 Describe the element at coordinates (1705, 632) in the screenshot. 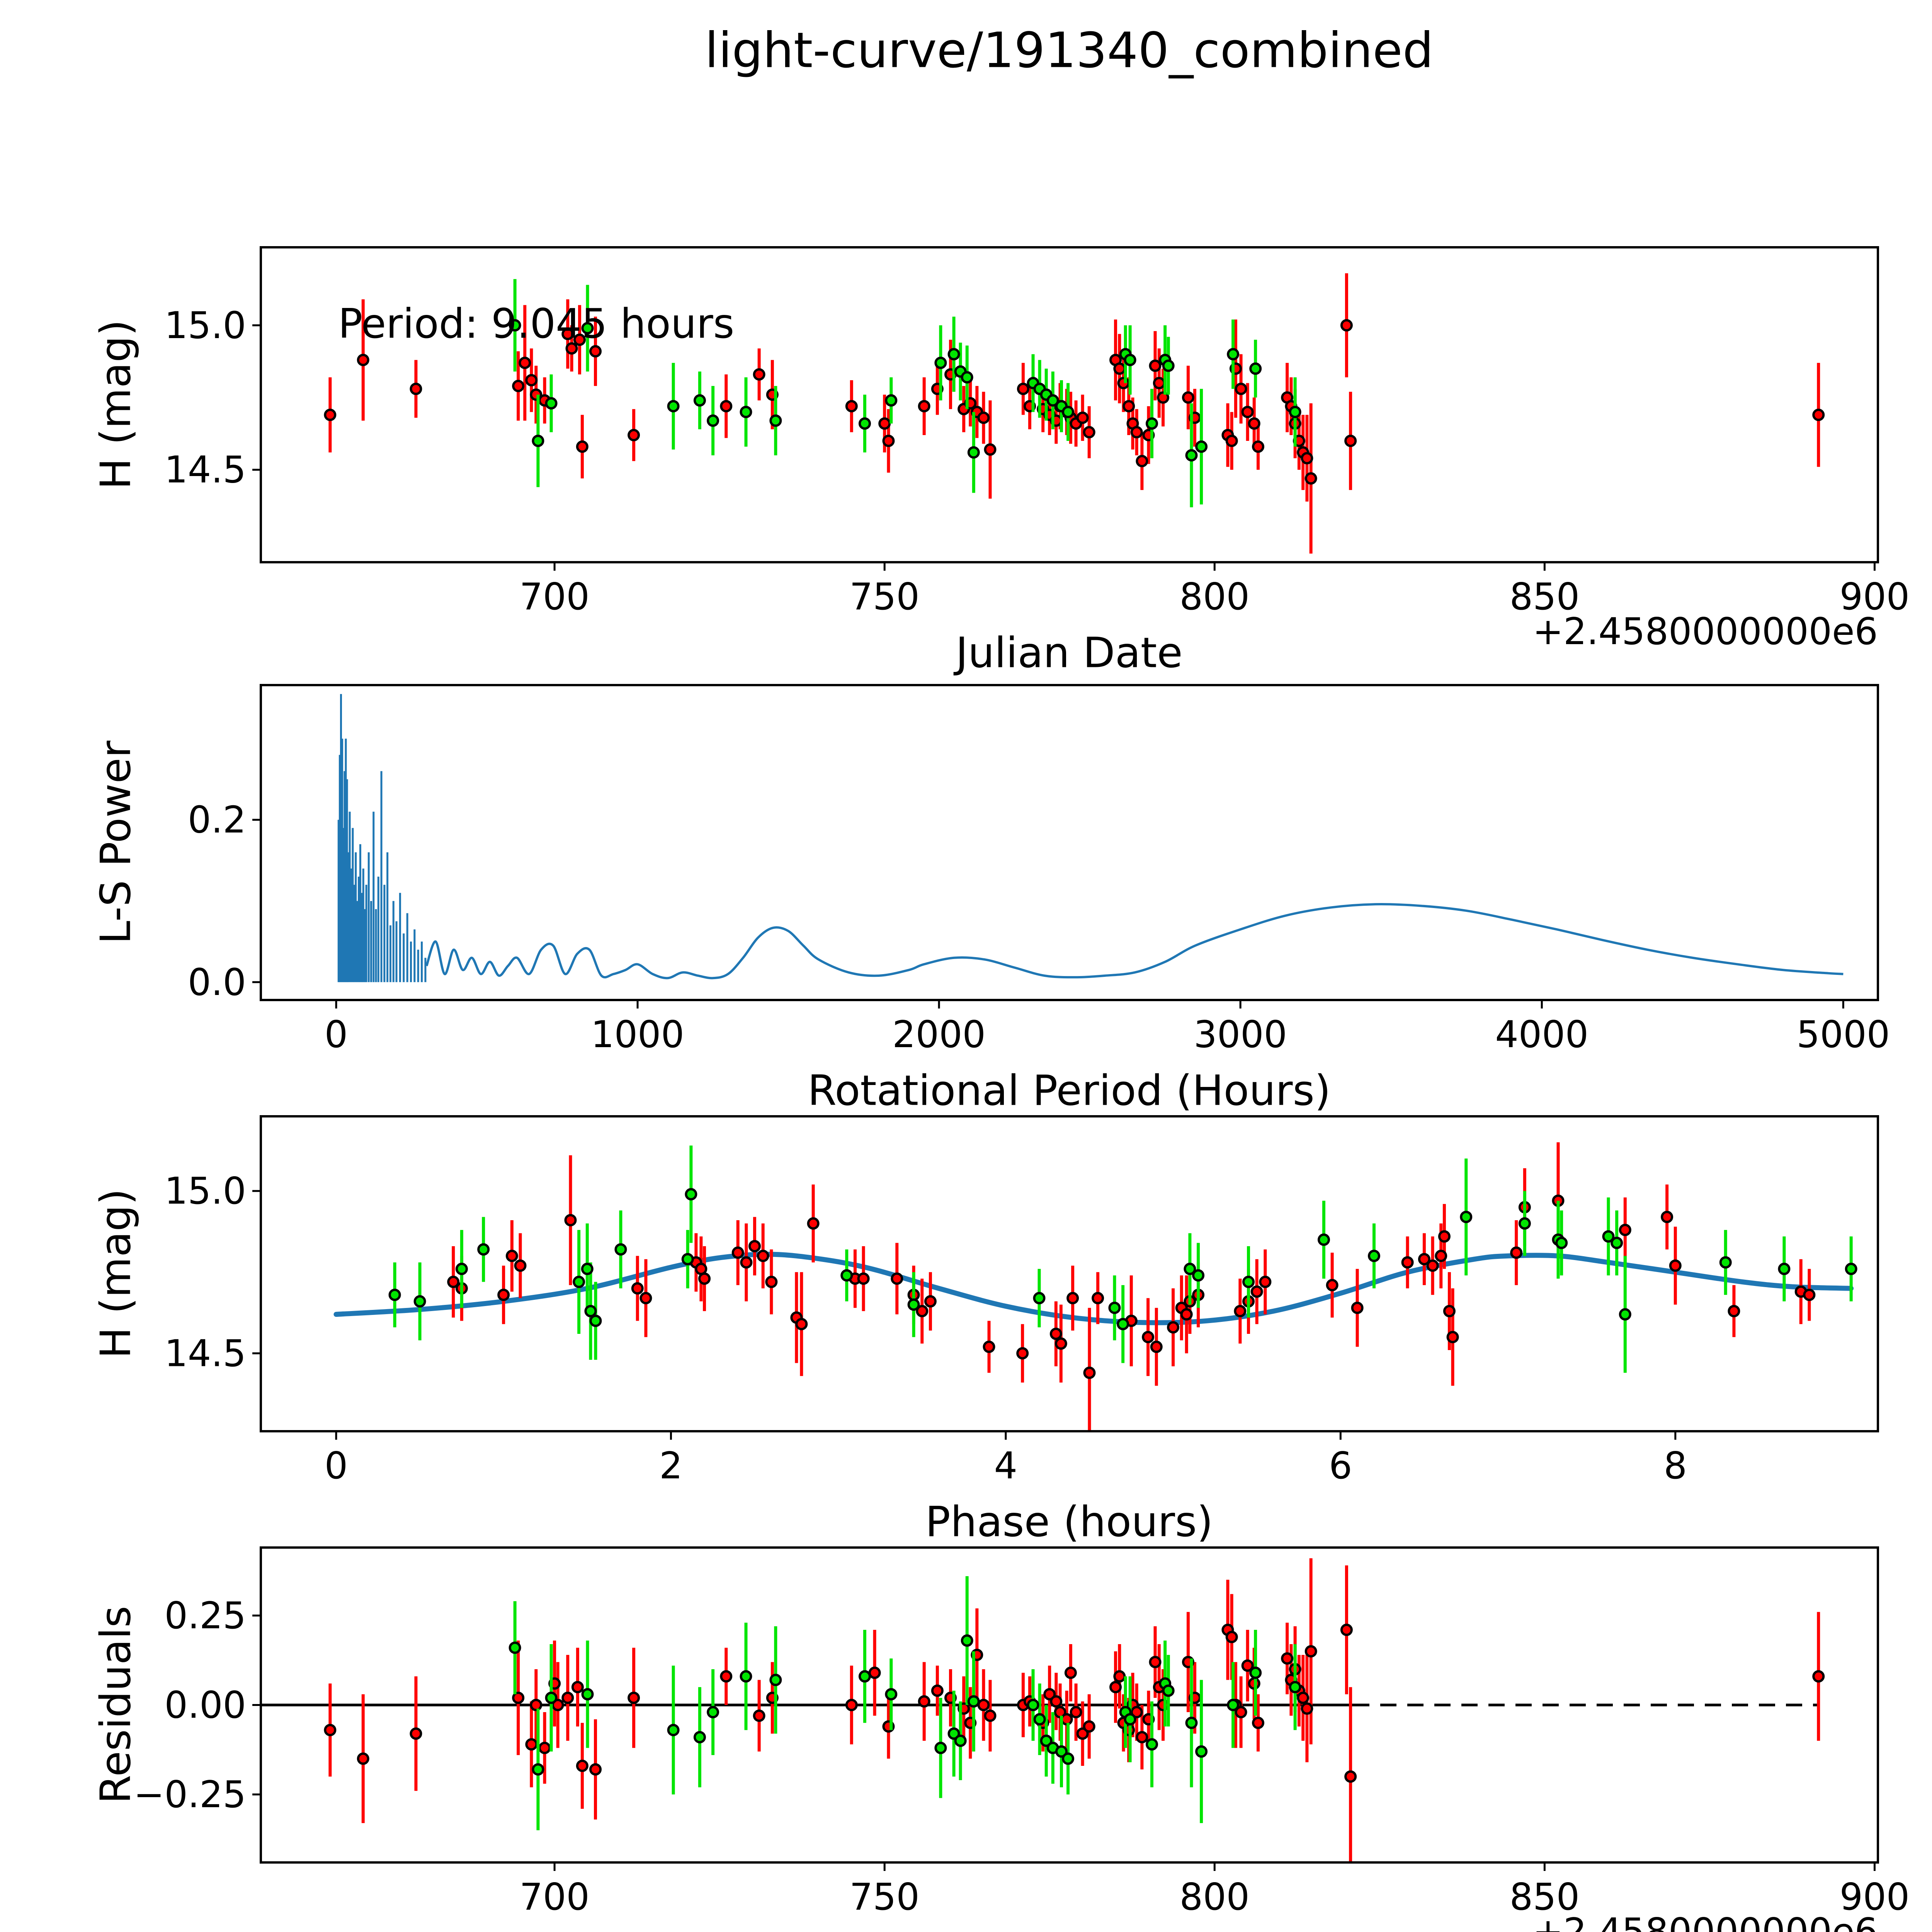

I see `panel1-xaxis-offset: +2.4580000000e6` at that location.